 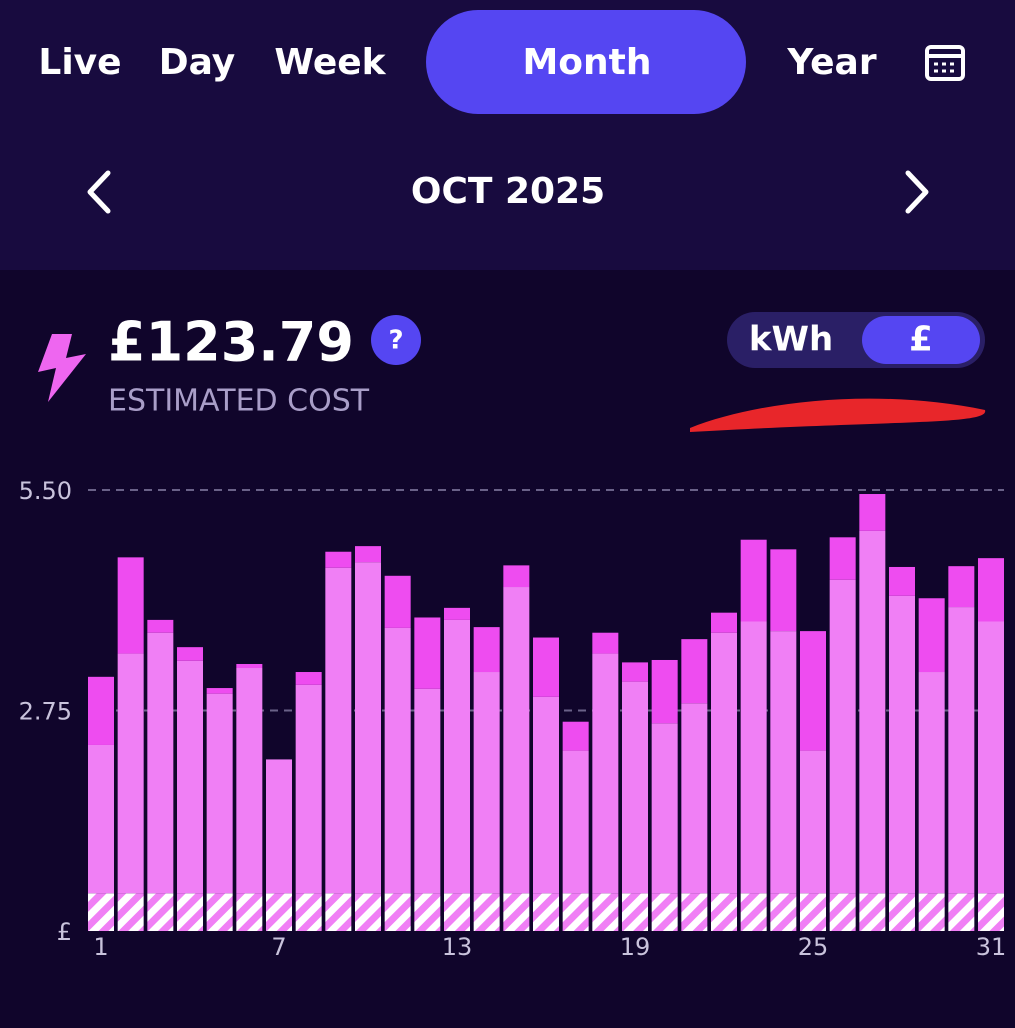 What do you see at coordinates (64, 932) in the screenshot?
I see `y-tick-label: £` at bounding box center [64, 932].